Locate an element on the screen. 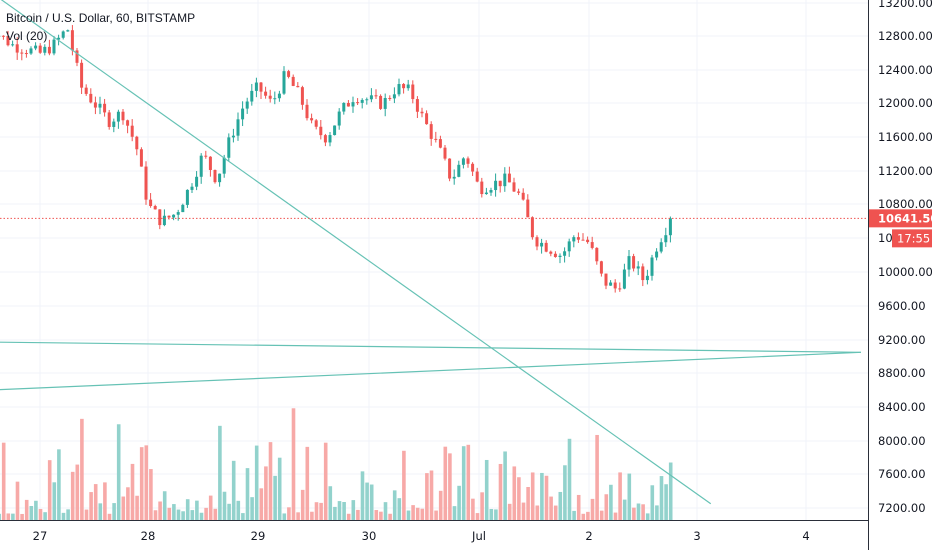 This screenshot has height=555, width=932. price-tick-label: 12000.00 is located at coordinates (905, 103).